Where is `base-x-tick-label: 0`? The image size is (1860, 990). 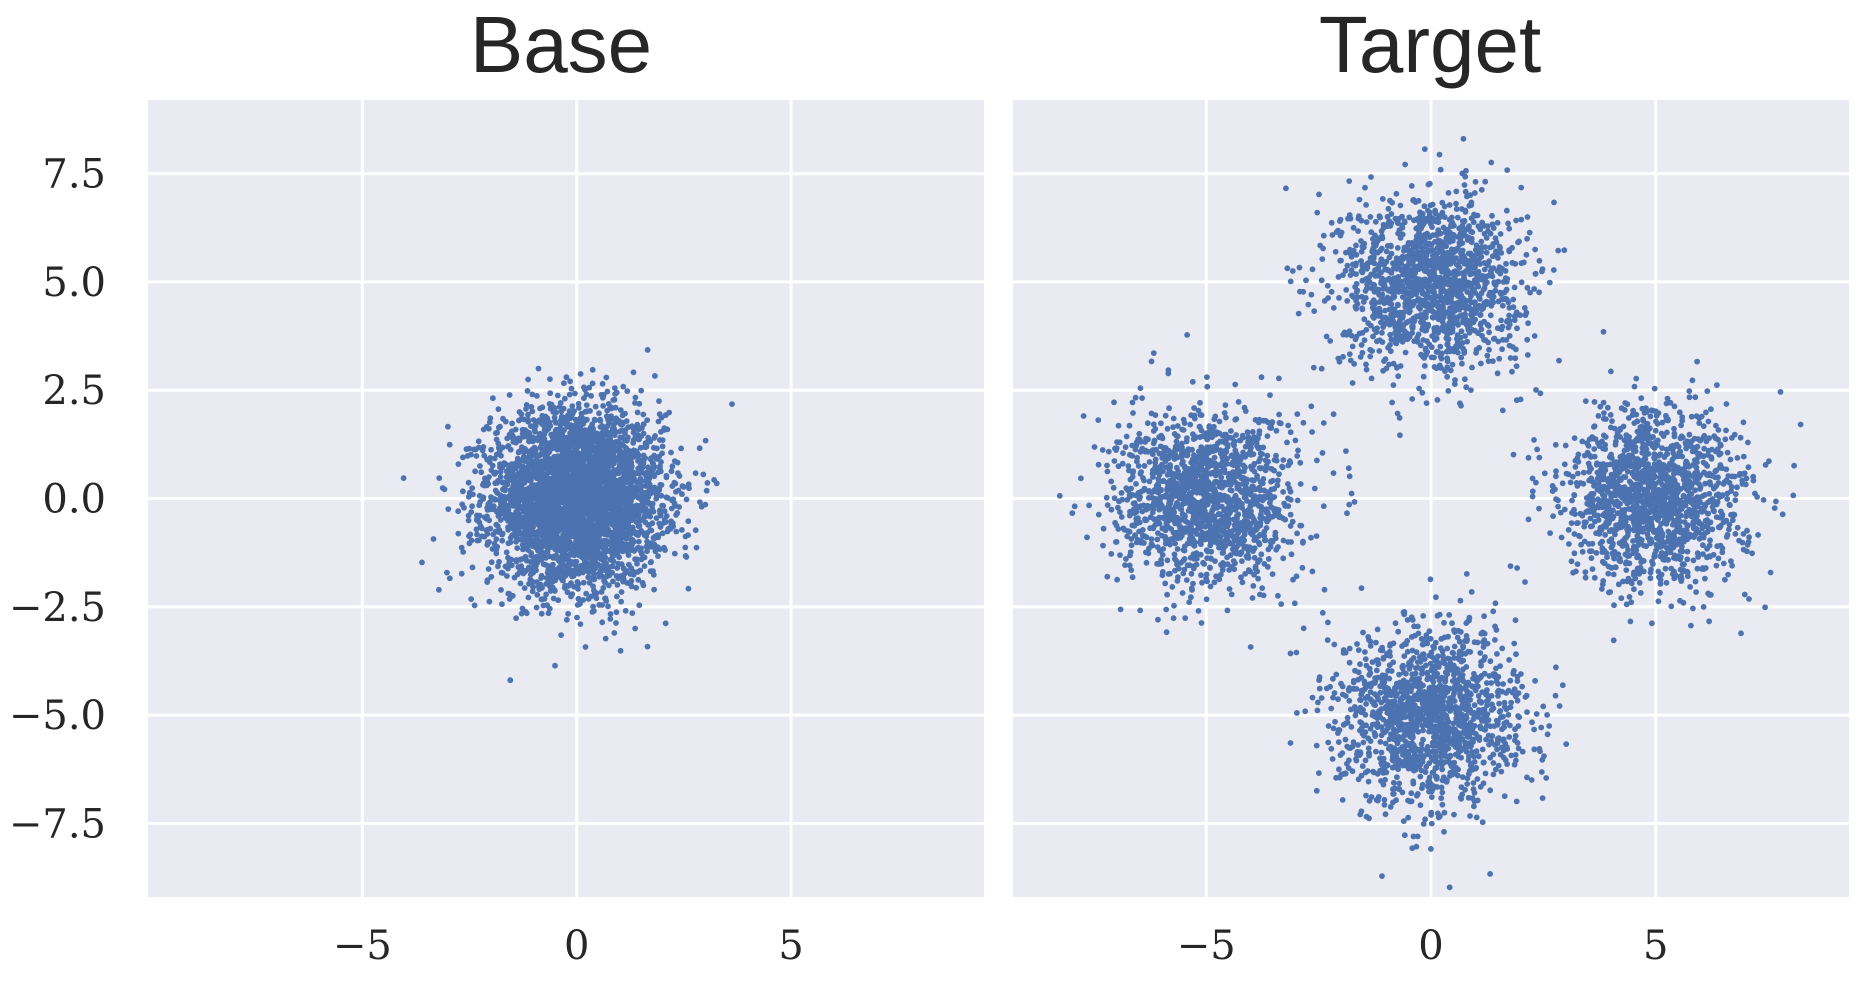
base-x-tick-label: 0 is located at coordinates (576, 946).